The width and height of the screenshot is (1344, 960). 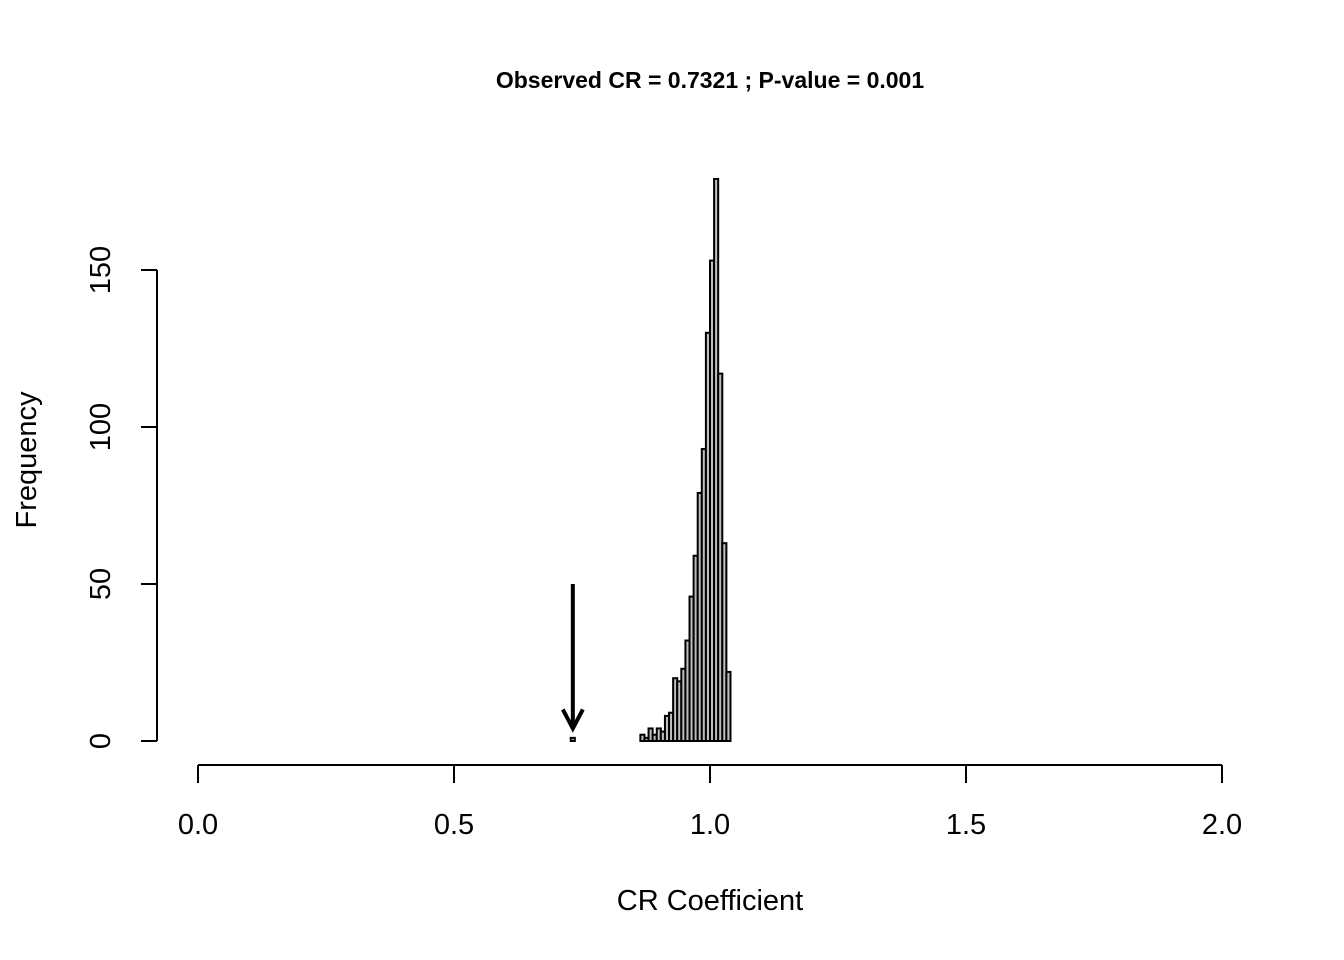 I want to click on y-axis-label: Frequency, so click(x=27, y=460).